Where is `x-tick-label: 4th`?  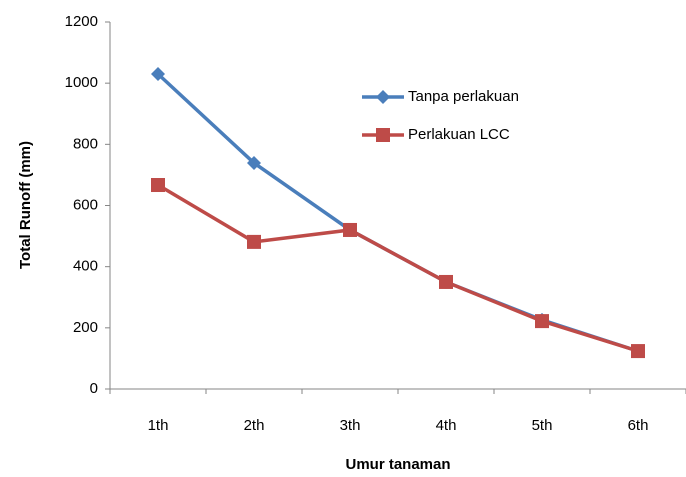 x-tick-label: 4th is located at coordinates (446, 425).